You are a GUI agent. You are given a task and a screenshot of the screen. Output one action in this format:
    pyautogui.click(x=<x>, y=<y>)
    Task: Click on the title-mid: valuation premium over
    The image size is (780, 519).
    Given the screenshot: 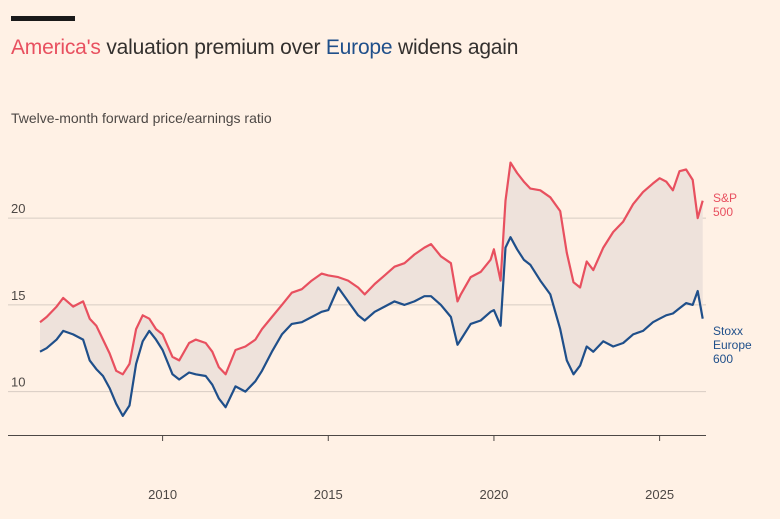 What is the action you would take?
    pyautogui.click(x=213, y=47)
    